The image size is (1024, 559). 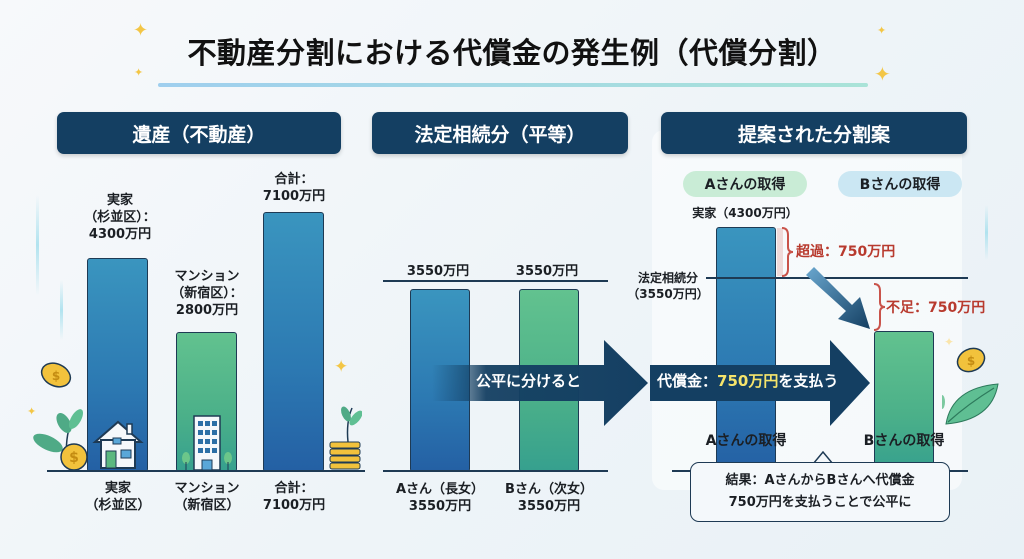 I want to click on legal-share-heading-text: 法定相続分（平等）, so click(x=500, y=134).